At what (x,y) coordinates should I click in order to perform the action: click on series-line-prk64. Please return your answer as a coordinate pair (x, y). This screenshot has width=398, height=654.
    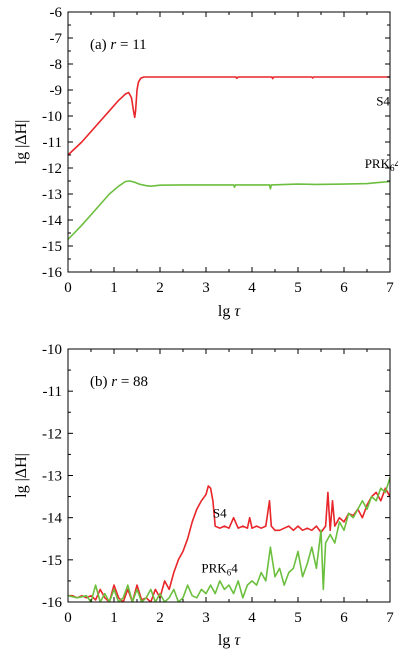
    Looking at the image, I should click on (229, 210).